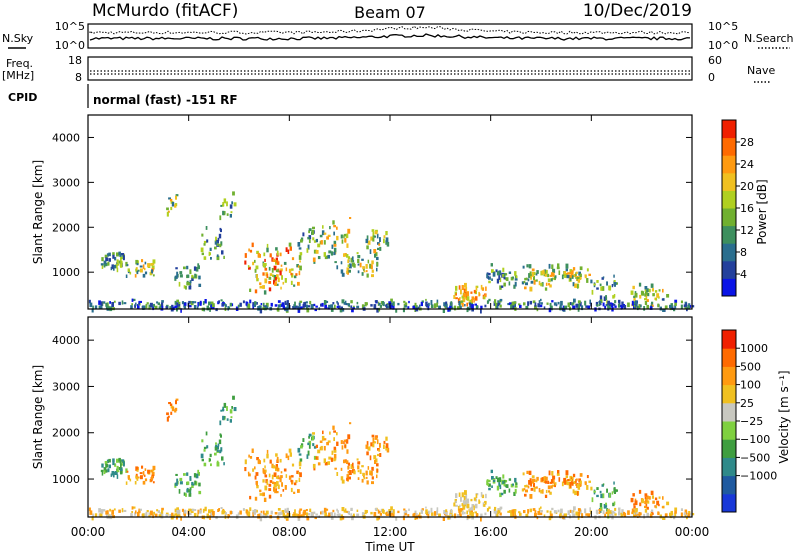 Image resolution: width=800 pixels, height=554 pixels. I want to click on power-cbar-label: Power [dB], so click(762, 211).